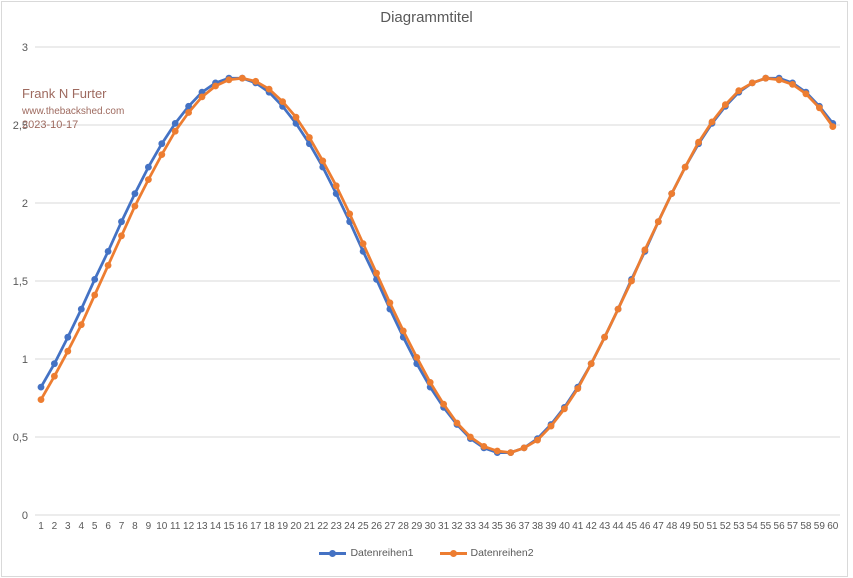 This screenshot has width=853, height=578. What do you see at coordinates (337, 526) in the screenshot?
I see `x-tick-label: 23` at bounding box center [337, 526].